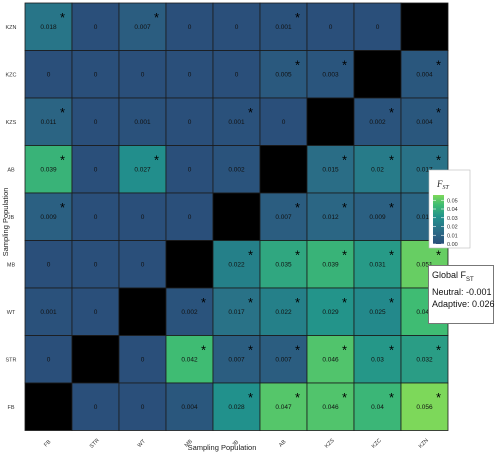 Image resolution: width=500 pixels, height=452 pixels. I want to click on heatmap-cell-WT-WT, so click(142, 311).